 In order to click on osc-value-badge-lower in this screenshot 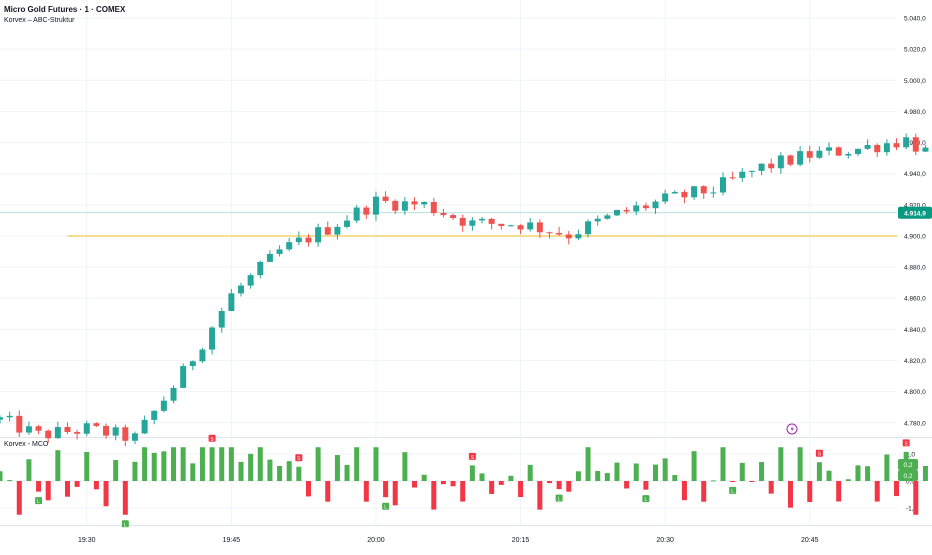, I will do `click(908, 475)`.